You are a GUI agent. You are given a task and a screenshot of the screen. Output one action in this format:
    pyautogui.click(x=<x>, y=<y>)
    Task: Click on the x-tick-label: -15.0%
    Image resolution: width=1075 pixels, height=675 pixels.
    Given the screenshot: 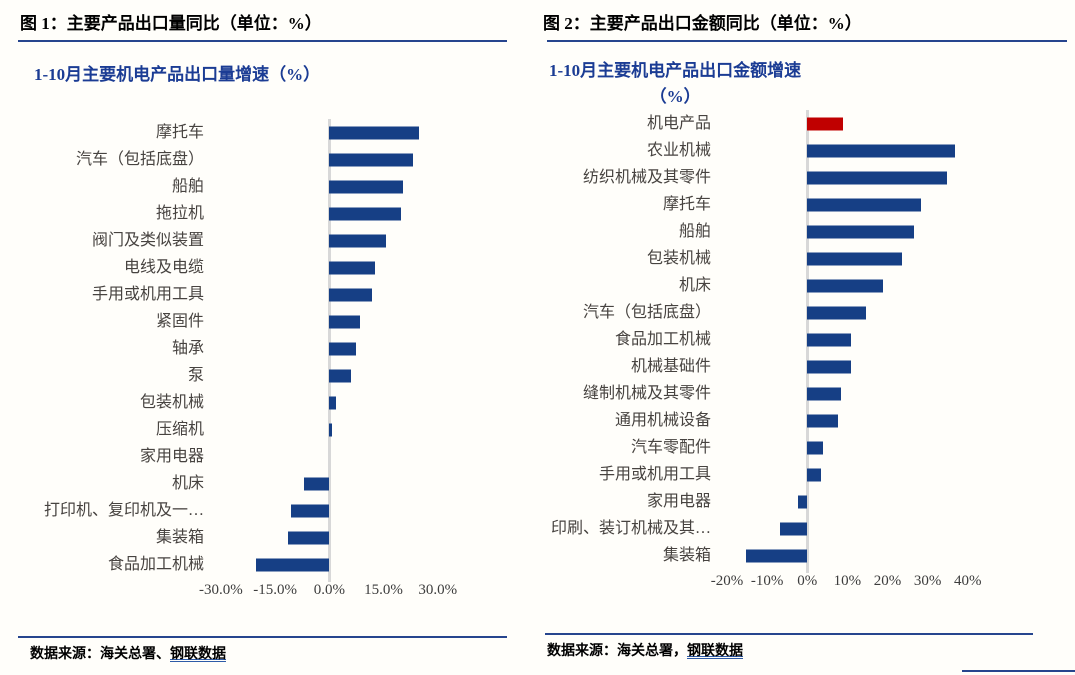 What is the action you would take?
    pyautogui.click(x=275, y=590)
    